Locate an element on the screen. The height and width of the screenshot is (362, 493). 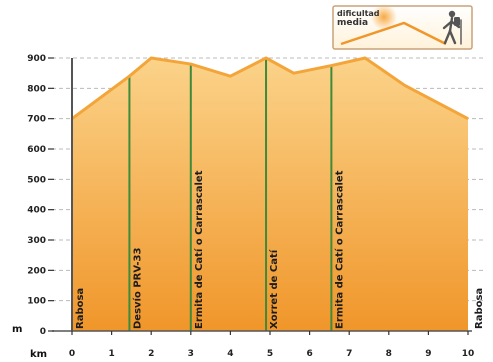
y-tick-label: 300 is located at coordinates (36, 241).